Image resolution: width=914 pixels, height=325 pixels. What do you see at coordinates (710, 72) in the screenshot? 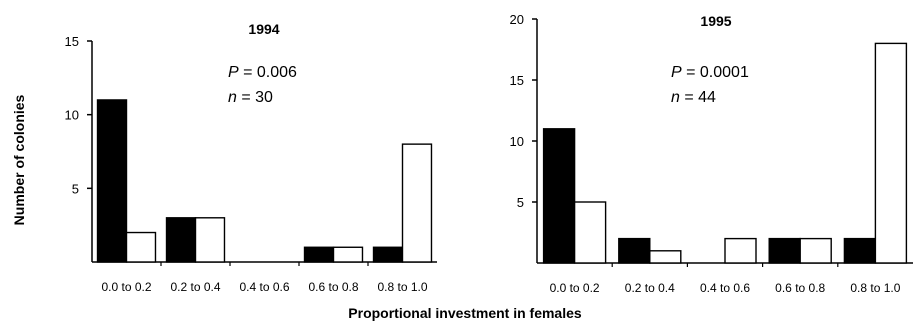
I see `p-value-annotation: P = 0.0001` at bounding box center [710, 72].